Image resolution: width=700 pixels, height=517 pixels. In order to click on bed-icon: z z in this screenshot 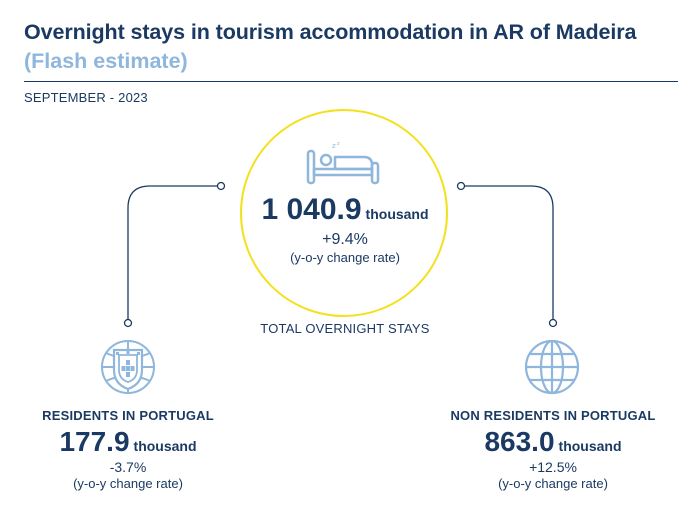, I will do `click(343, 163)`.